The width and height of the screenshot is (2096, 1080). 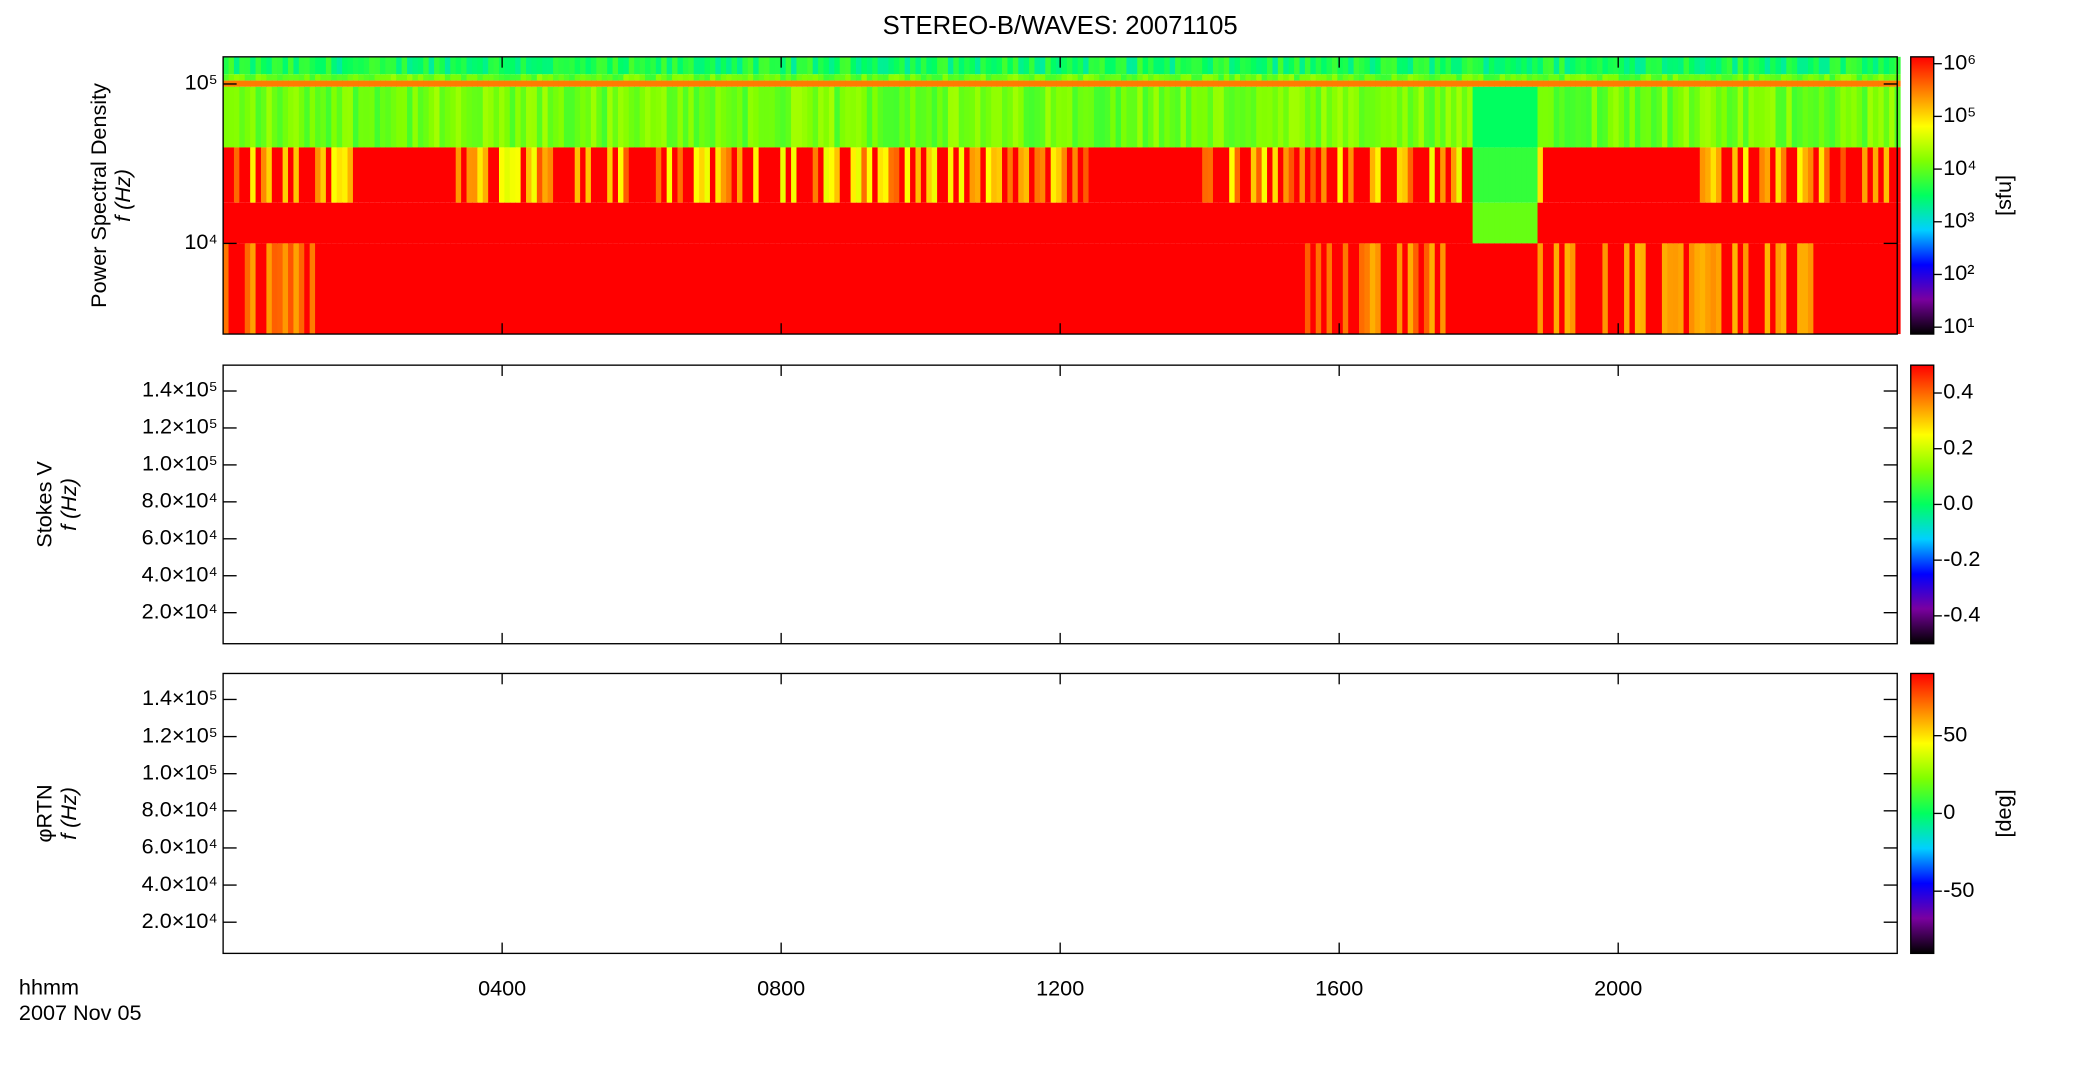 I want to click on colorbar-tick-label: 0.2, so click(x=1958, y=446).